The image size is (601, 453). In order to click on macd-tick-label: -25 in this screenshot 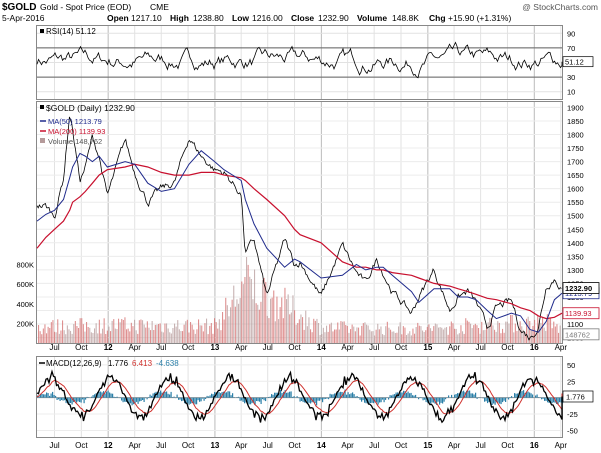, I will do `click(572, 414)`.